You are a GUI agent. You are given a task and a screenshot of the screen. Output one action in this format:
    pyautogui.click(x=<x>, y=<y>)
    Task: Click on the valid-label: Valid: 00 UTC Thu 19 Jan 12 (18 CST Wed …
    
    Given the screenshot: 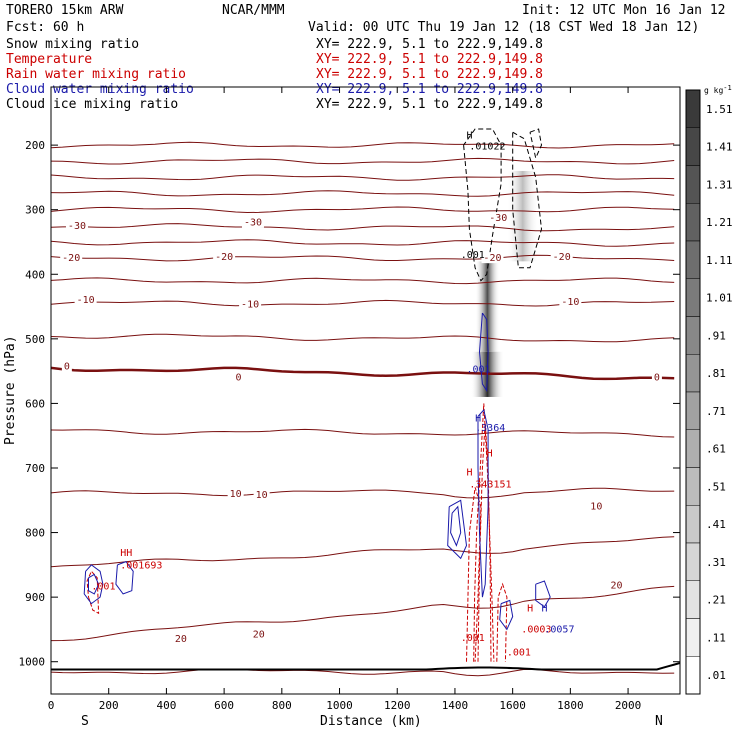 What is the action you would take?
    pyautogui.click(x=503, y=27)
    